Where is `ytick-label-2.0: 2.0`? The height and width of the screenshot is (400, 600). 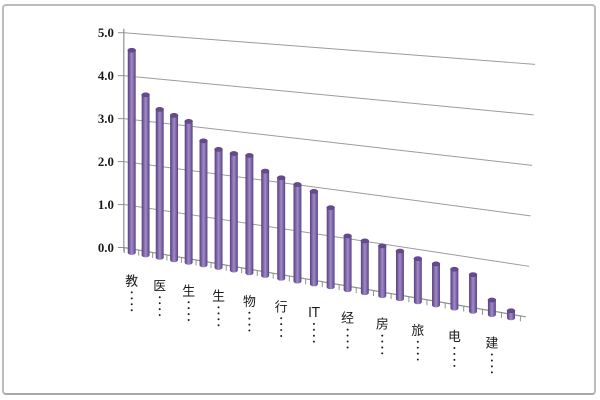
ytick-label-2.0: 2.0 is located at coordinates (106, 162).